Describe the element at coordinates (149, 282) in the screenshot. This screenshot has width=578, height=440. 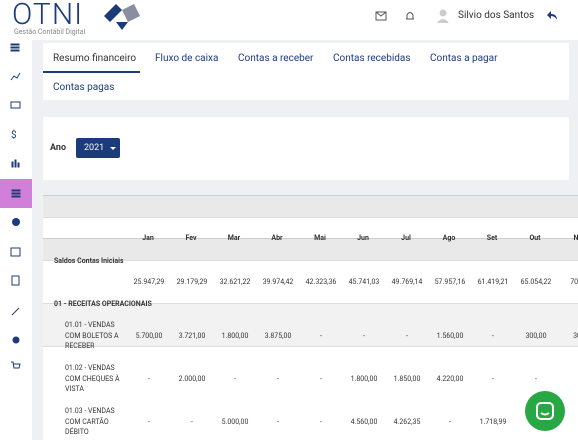
I see `value-cell: 25.947,29` at that location.